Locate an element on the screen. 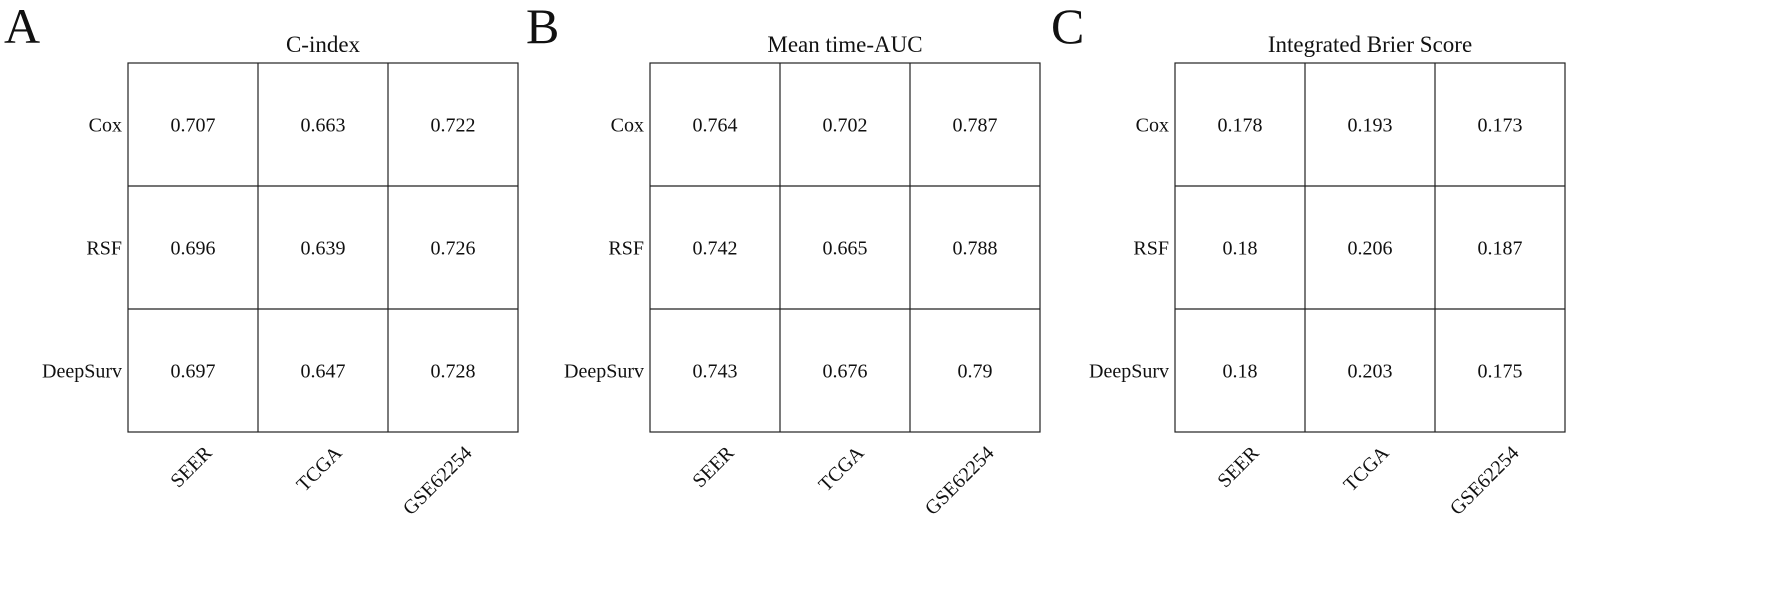 This screenshot has height=593, width=1772. panel-letter: B is located at coordinates (542, 27).